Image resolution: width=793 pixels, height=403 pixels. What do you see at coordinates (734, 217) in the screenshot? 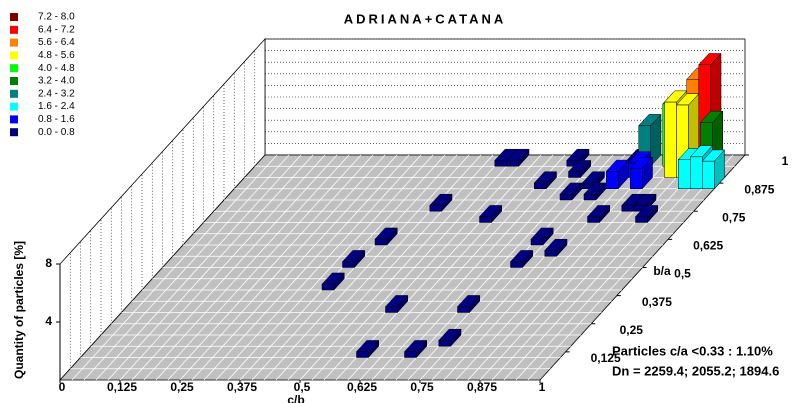
I see `y-tick-label: 0,75` at bounding box center [734, 217].